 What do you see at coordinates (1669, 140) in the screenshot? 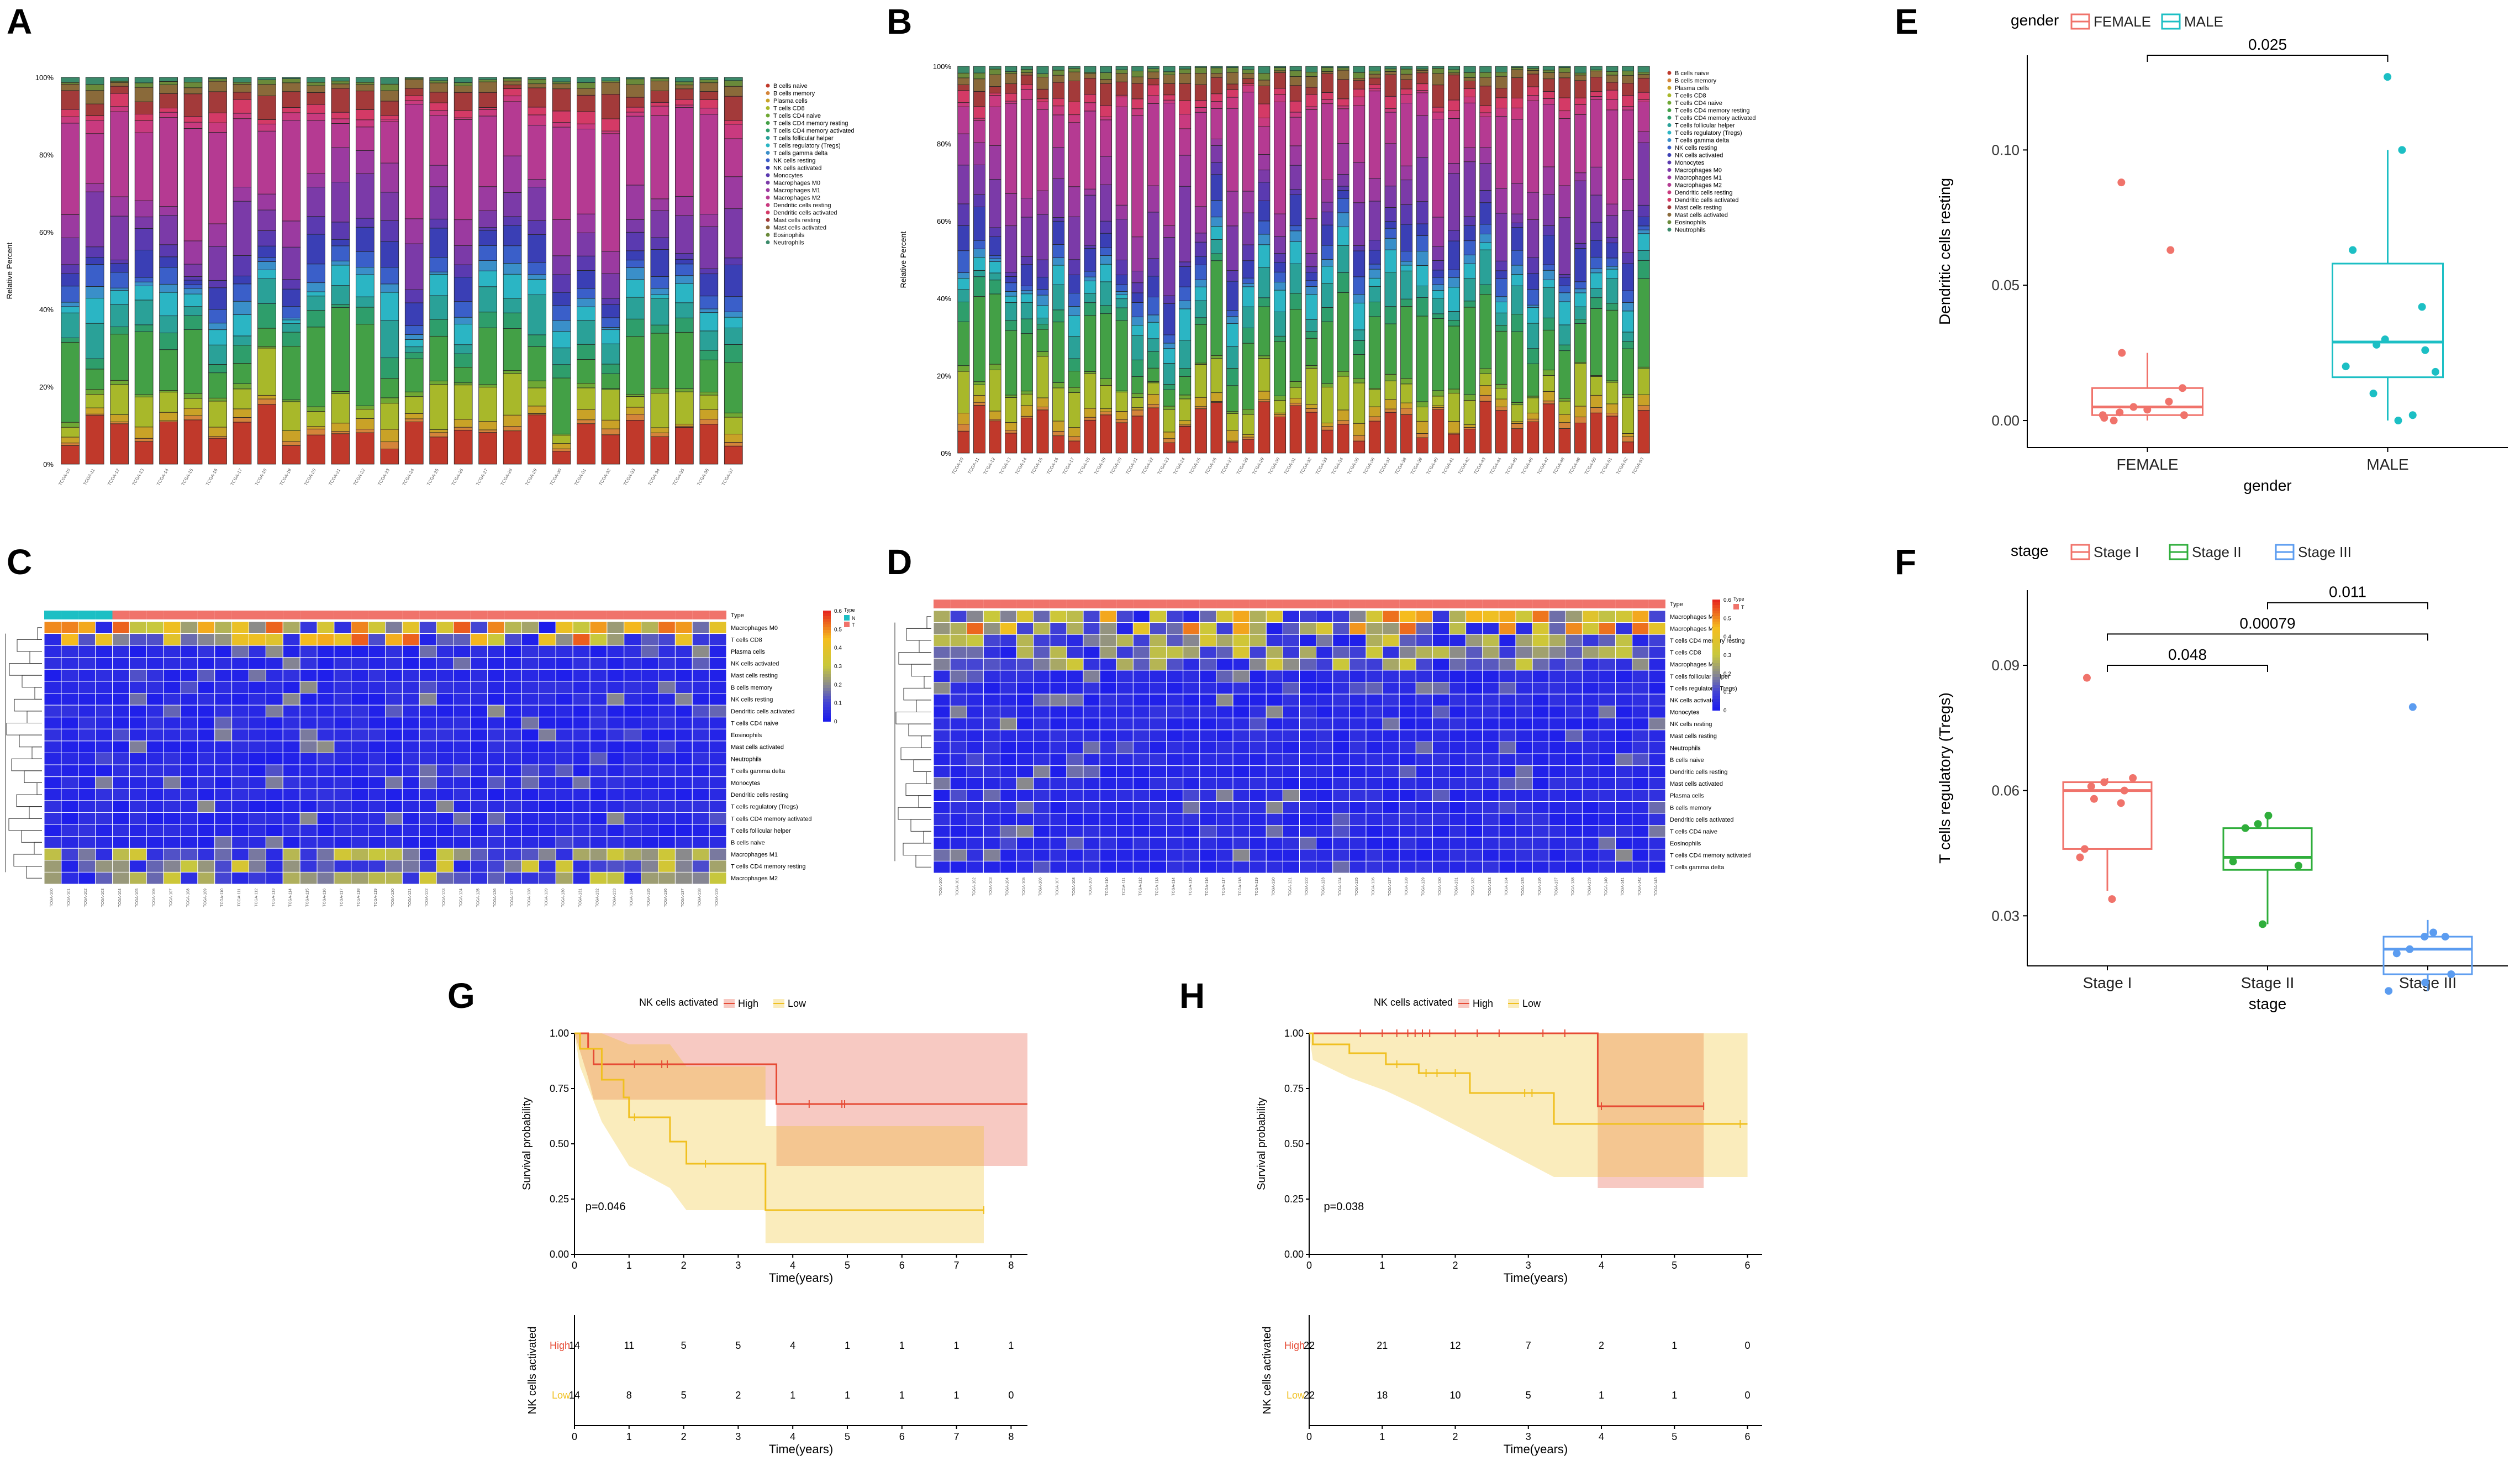
I see `legend-swatch` at bounding box center [1669, 140].